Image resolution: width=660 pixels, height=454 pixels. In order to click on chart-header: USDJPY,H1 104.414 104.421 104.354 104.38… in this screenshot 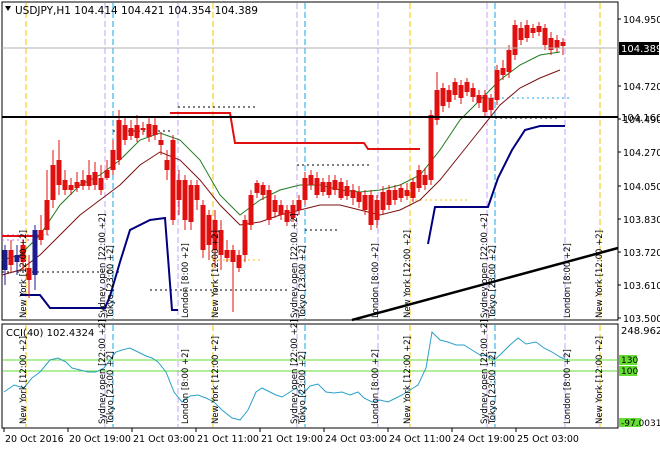, I will do `click(131, 11)`.